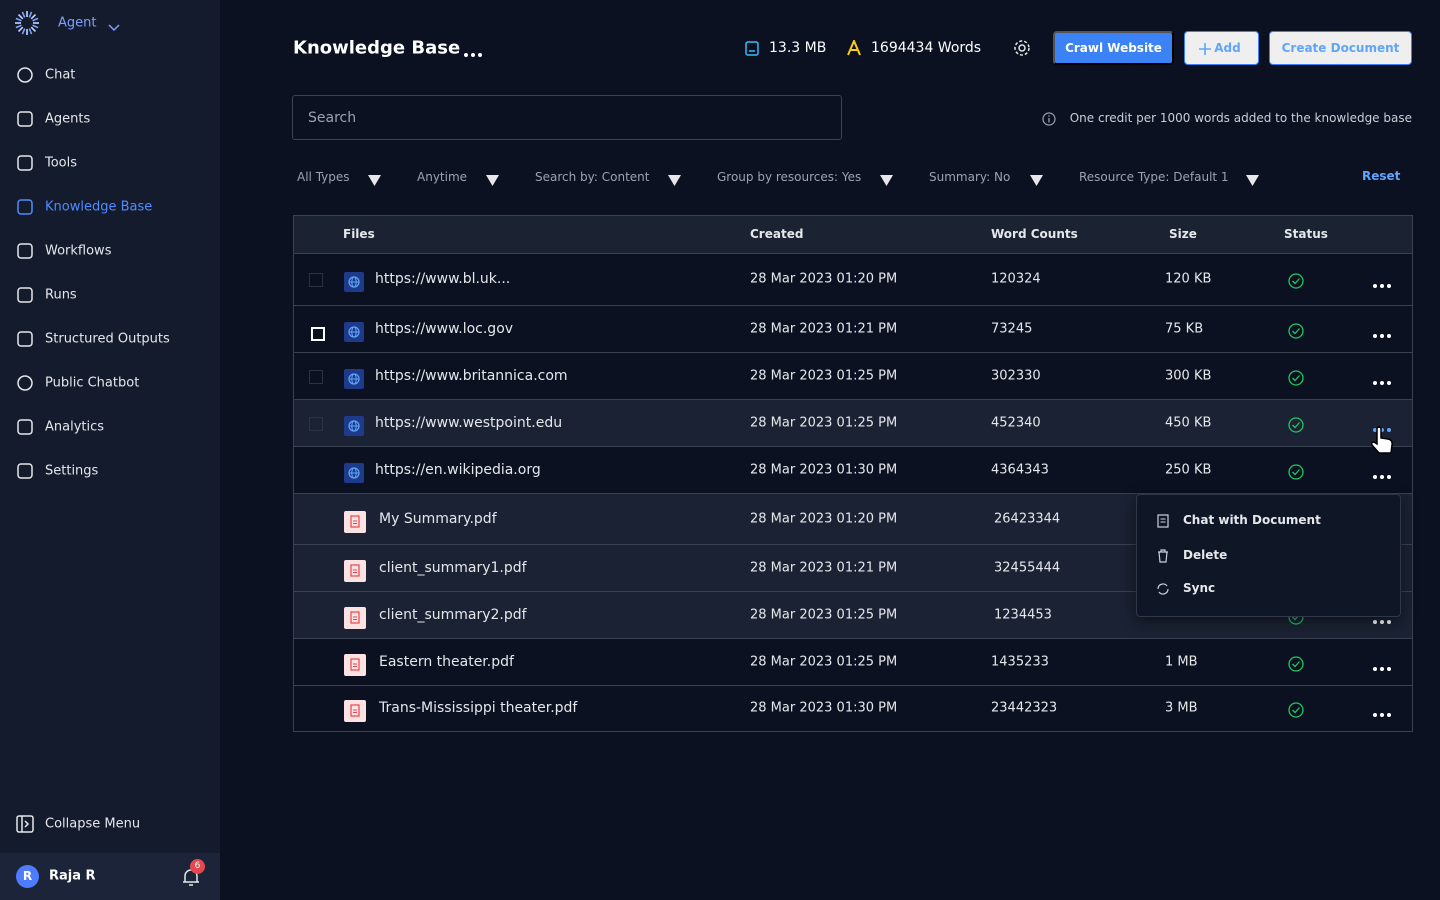 This screenshot has width=1440, height=900. What do you see at coordinates (107, 339) in the screenshot?
I see `nav-item: Structured Outputs` at bounding box center [107, 339].